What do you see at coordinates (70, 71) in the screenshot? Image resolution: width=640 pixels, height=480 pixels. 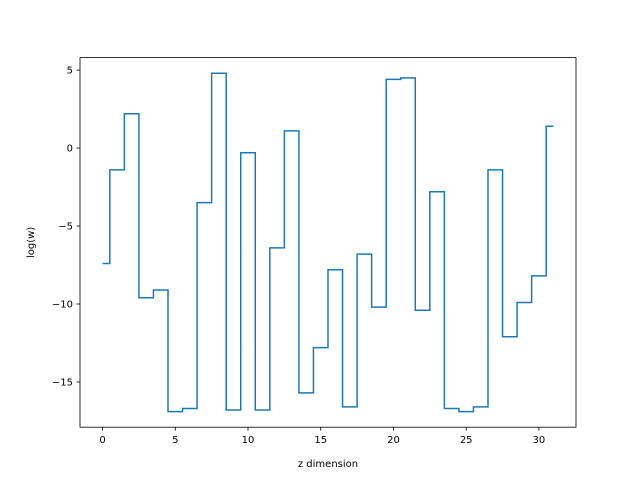 I see `y-tick-label: 5` at bounding box center [70, 71].